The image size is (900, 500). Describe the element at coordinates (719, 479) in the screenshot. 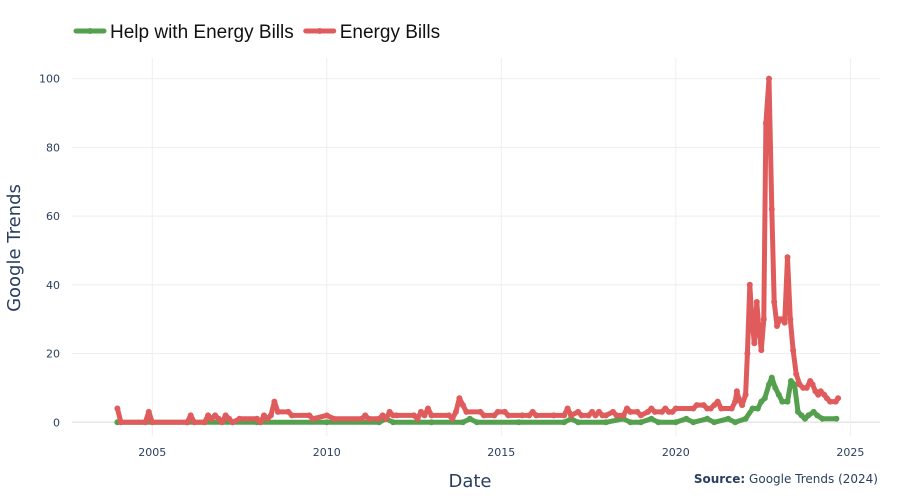

I see `source-label: Source:` at that location.